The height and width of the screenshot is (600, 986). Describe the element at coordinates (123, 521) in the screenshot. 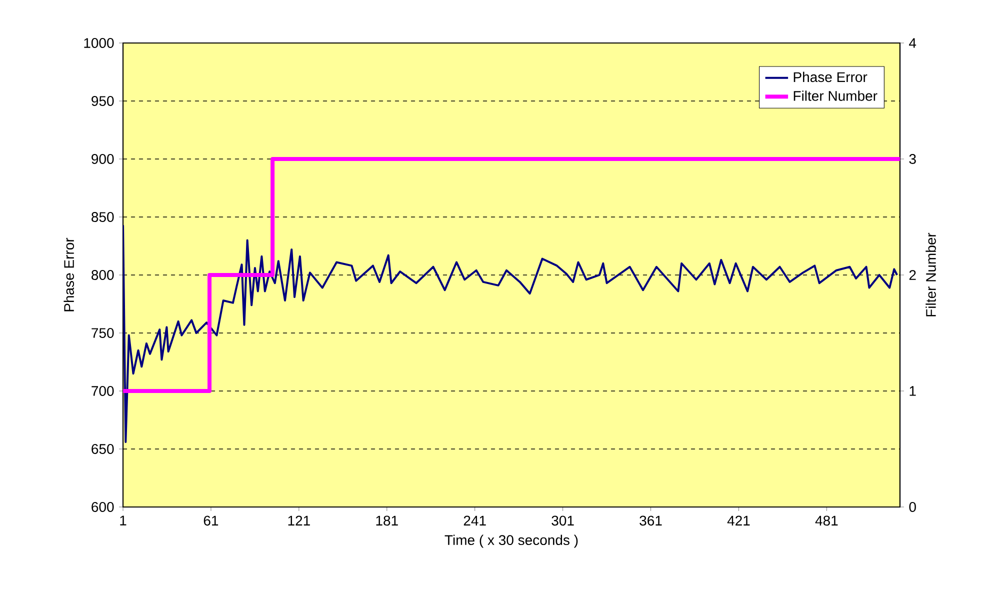

I see `x-tick-label: 1` at that location.